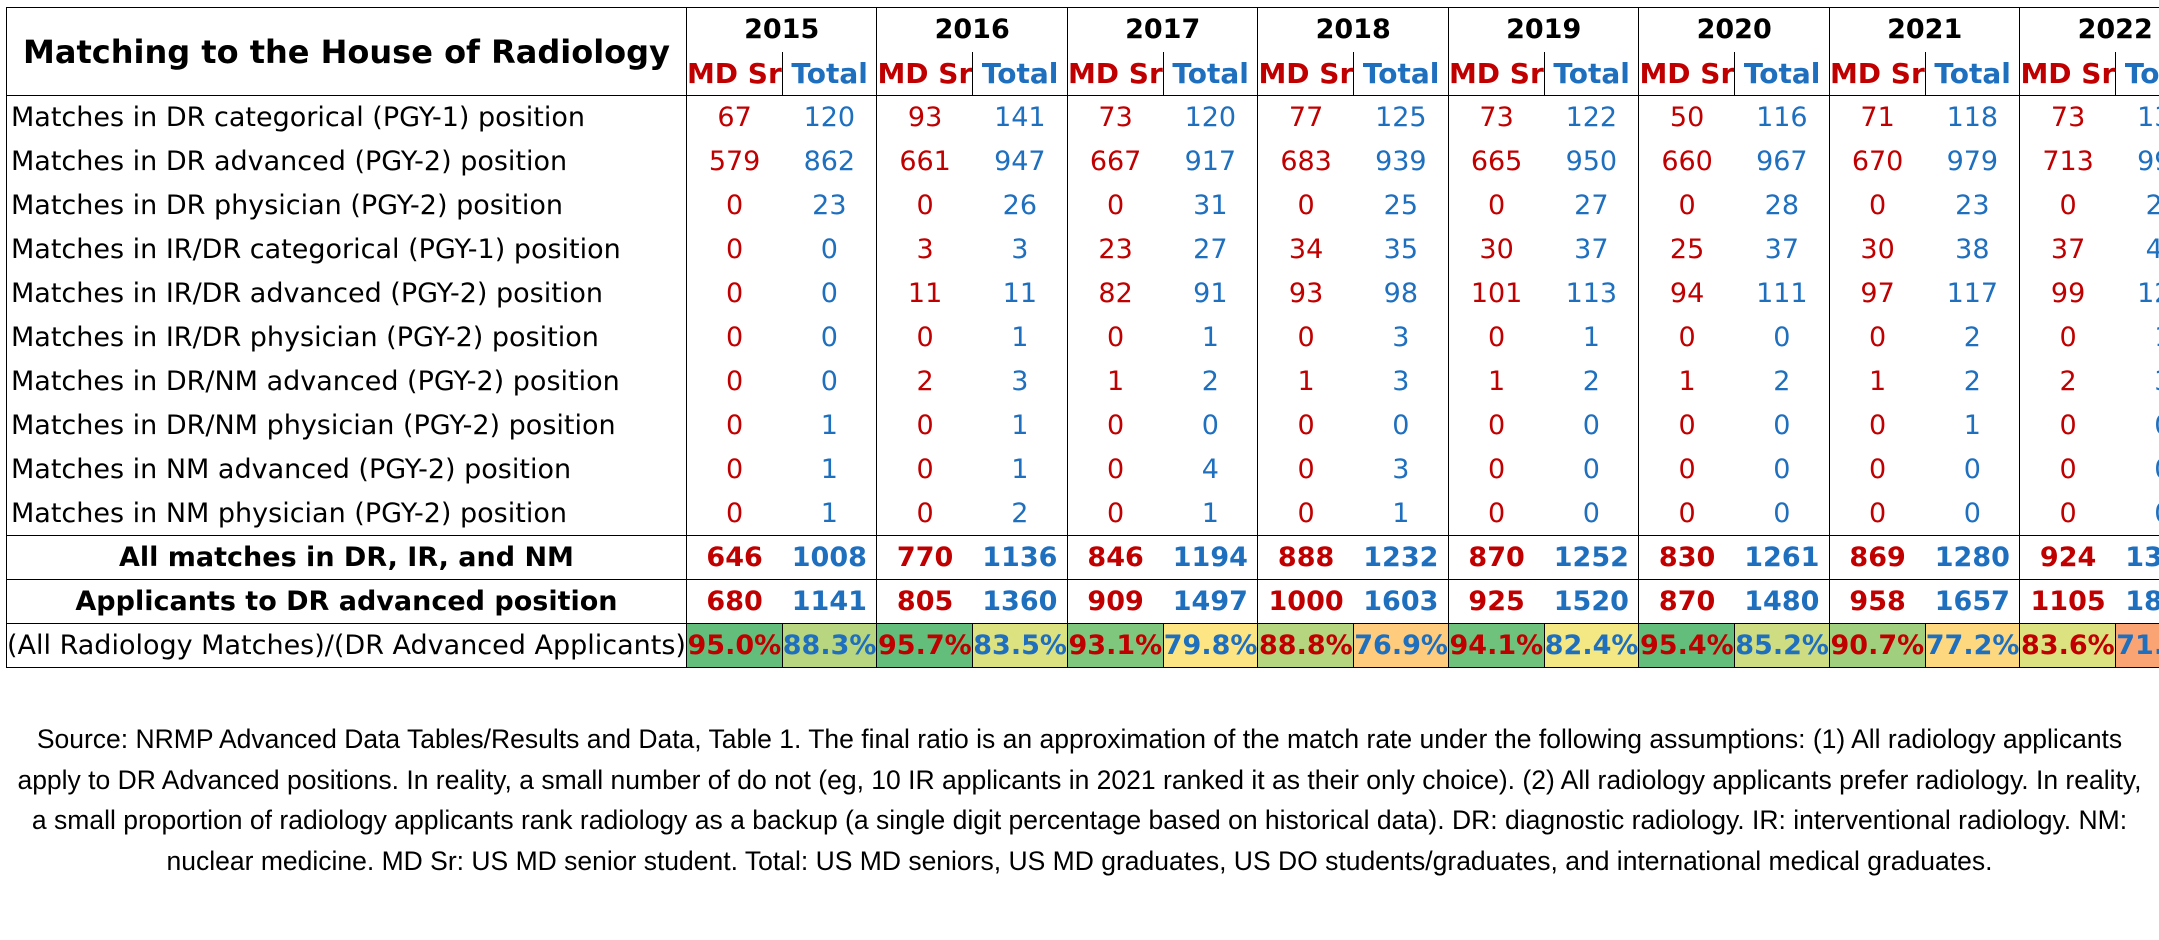  Describe the element at coordinates (1782, 205) in the screenshot. I see `total-value: 28` at that location.